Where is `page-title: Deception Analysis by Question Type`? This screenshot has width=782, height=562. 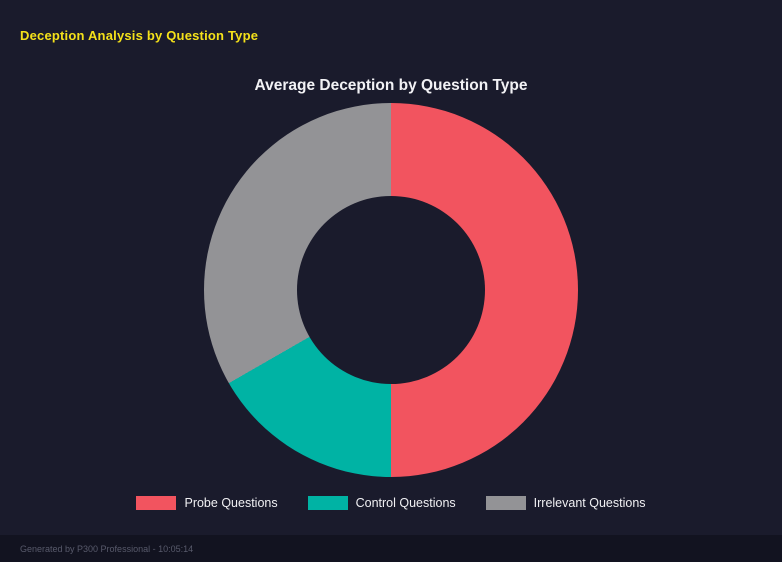
page-title: Deception Analysis by Question Type is located at coordinates (139, 35).